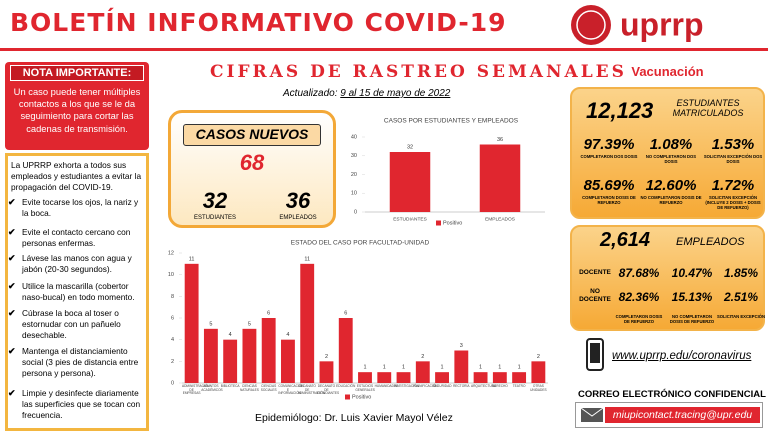 The width and height of the screenshot is (768, 433). I want to click on employee-type: NO DOCENTE, so click(595, 296).